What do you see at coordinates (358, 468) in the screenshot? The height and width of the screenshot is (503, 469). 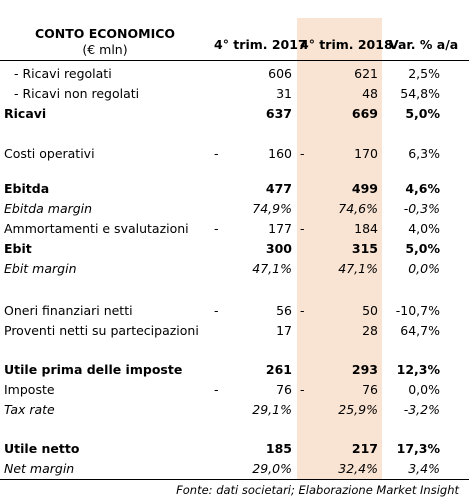 I see `row-value-2018: 32,4%` at bounding box center [358, 468].